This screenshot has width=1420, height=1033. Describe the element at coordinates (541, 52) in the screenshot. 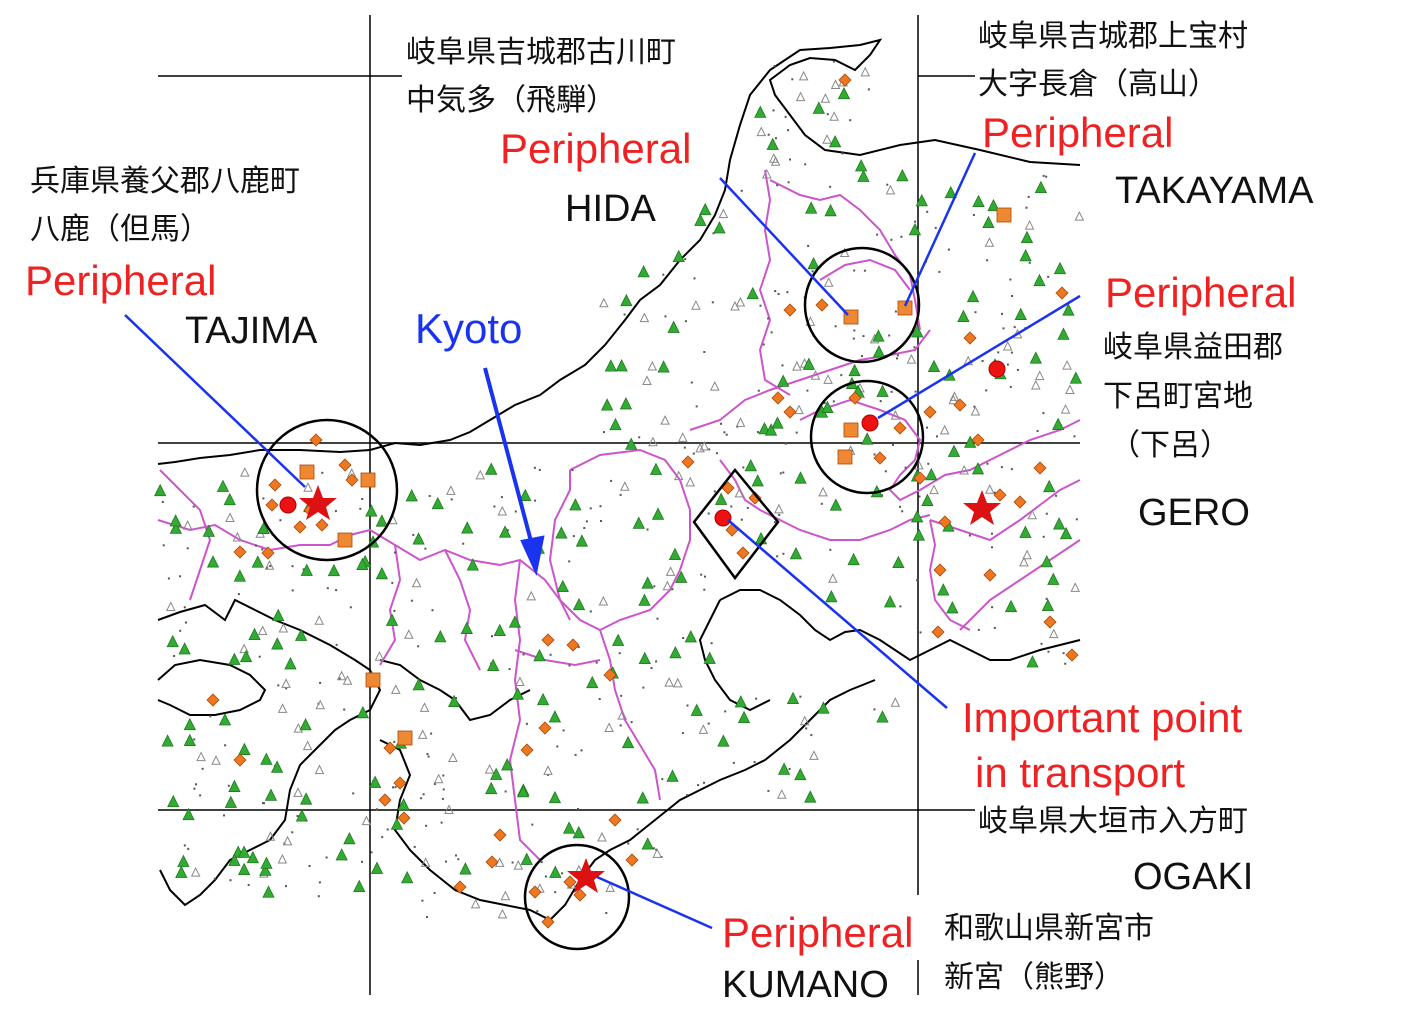

I see `hida-address-line1: 岐阜県吉城郡古川町` at that location.